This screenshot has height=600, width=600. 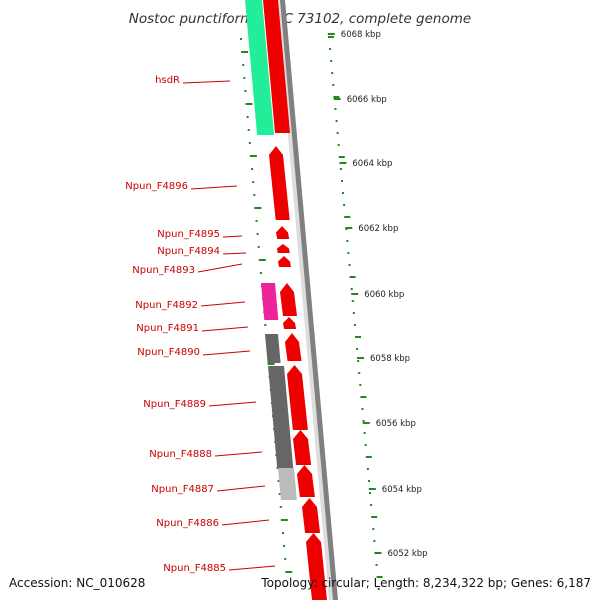 What do you see at coordinates (168, 352) in the screenshot?
I see `gene-label: Npun_F4890` at bounding box center [168, 352].